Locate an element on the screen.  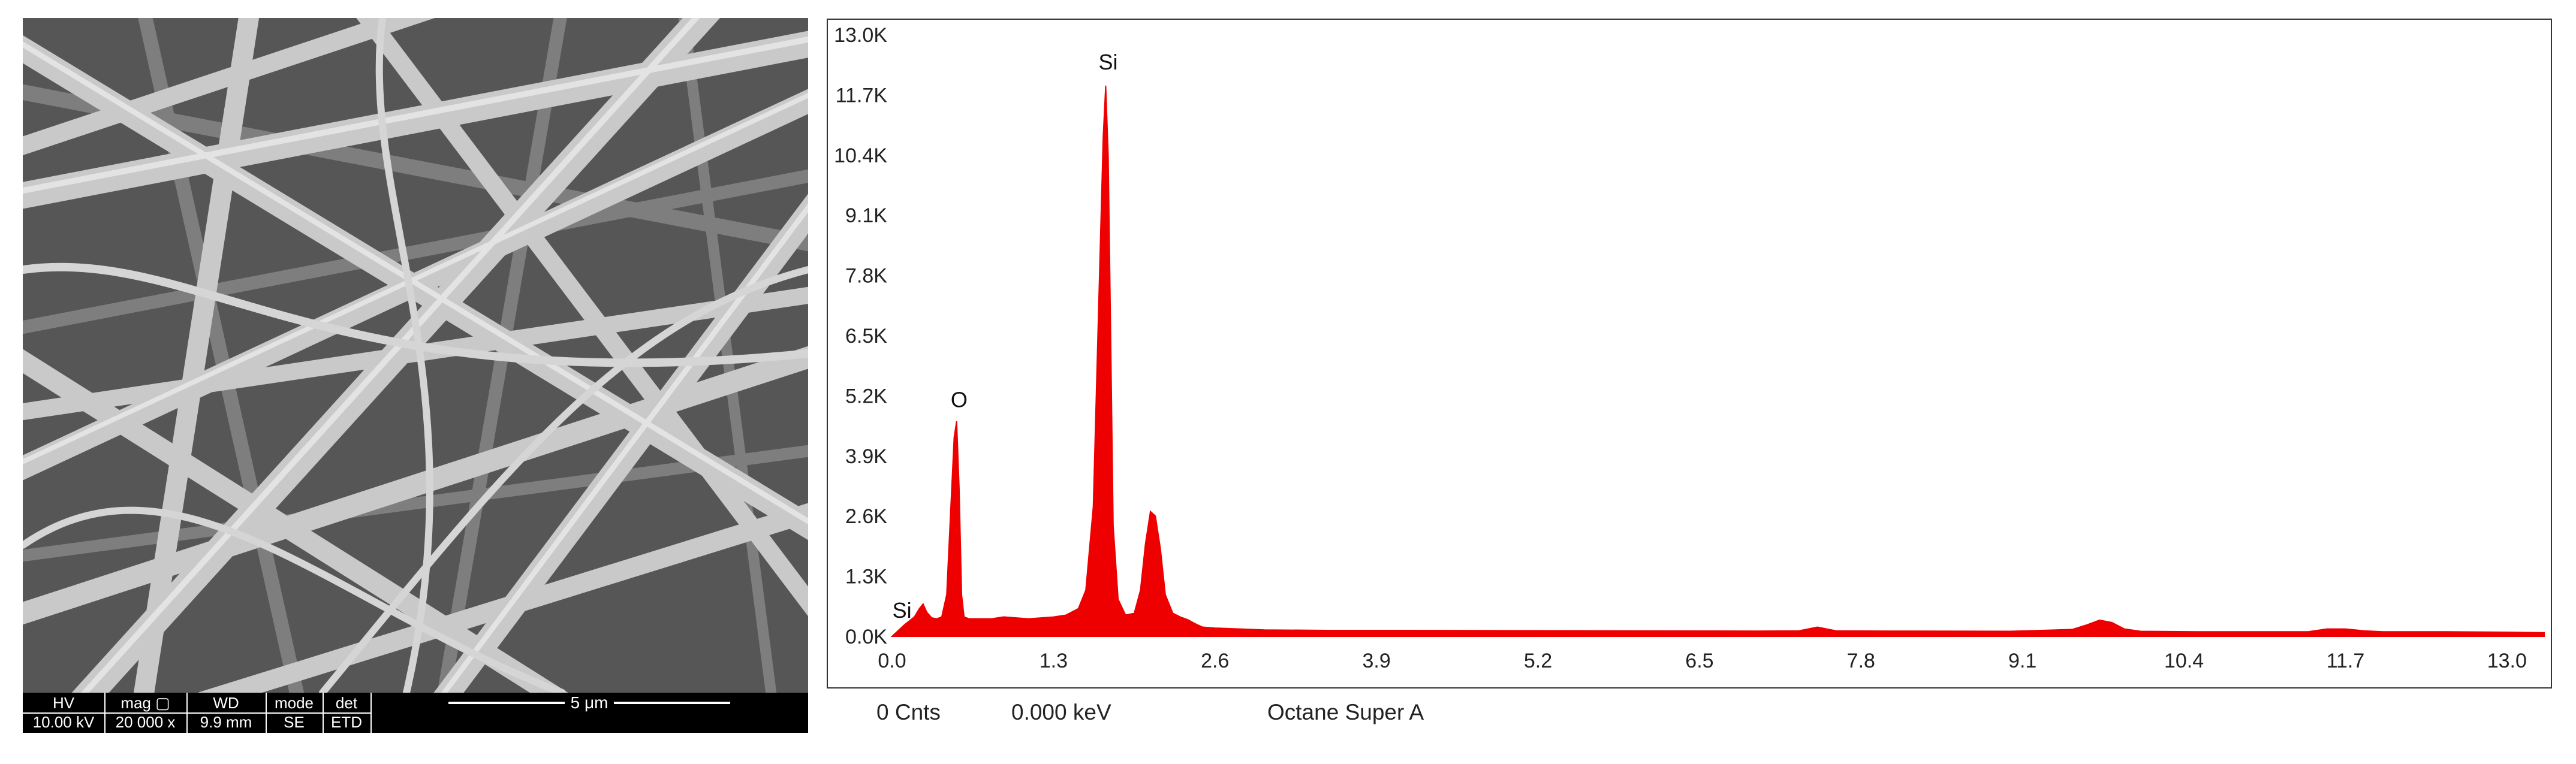
x-tick-label: 10.4 is located at coordinates (2184, 661).